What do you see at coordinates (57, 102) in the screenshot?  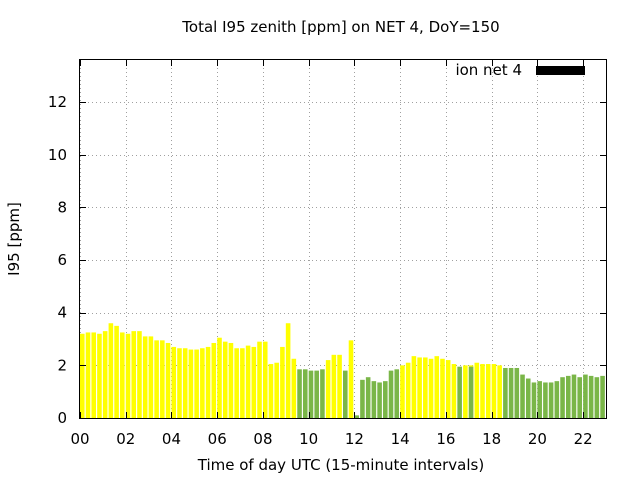 I see `y-tick-label: 12` at bounding box center [57, 102].